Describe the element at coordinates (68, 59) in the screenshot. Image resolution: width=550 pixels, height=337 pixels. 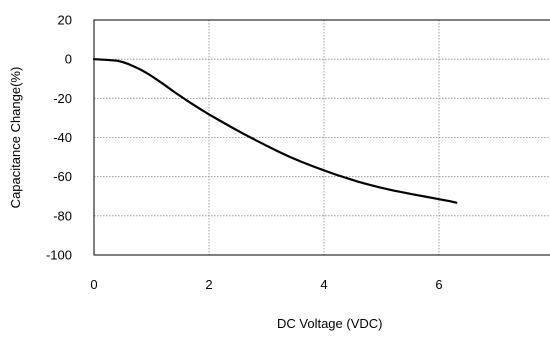
I see `y-tick-label: 0` at that location.